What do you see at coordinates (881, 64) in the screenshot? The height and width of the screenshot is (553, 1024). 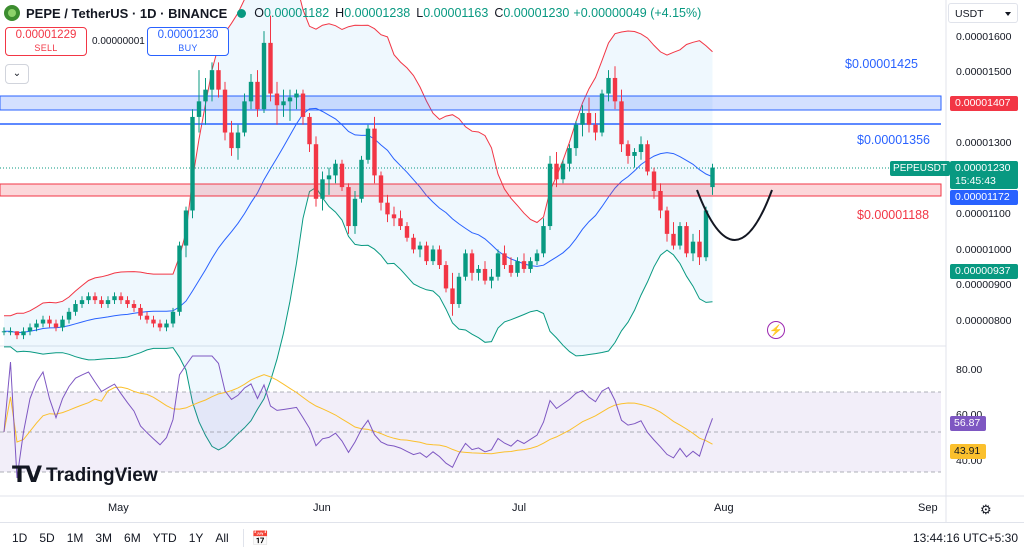 I see `level-label-upper: $0.00001425` at bounding box center [881, 64].